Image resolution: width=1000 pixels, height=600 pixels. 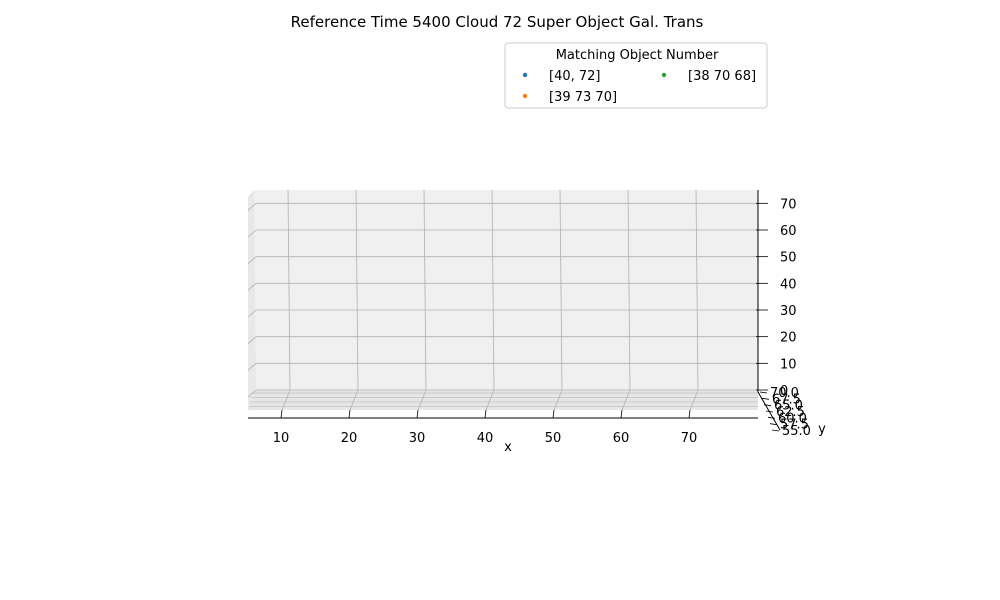 What do you see at coordinates (790, 412) in the screenshot?
I see `y-tick-label: 62.5` at bounding box center [790, 412].